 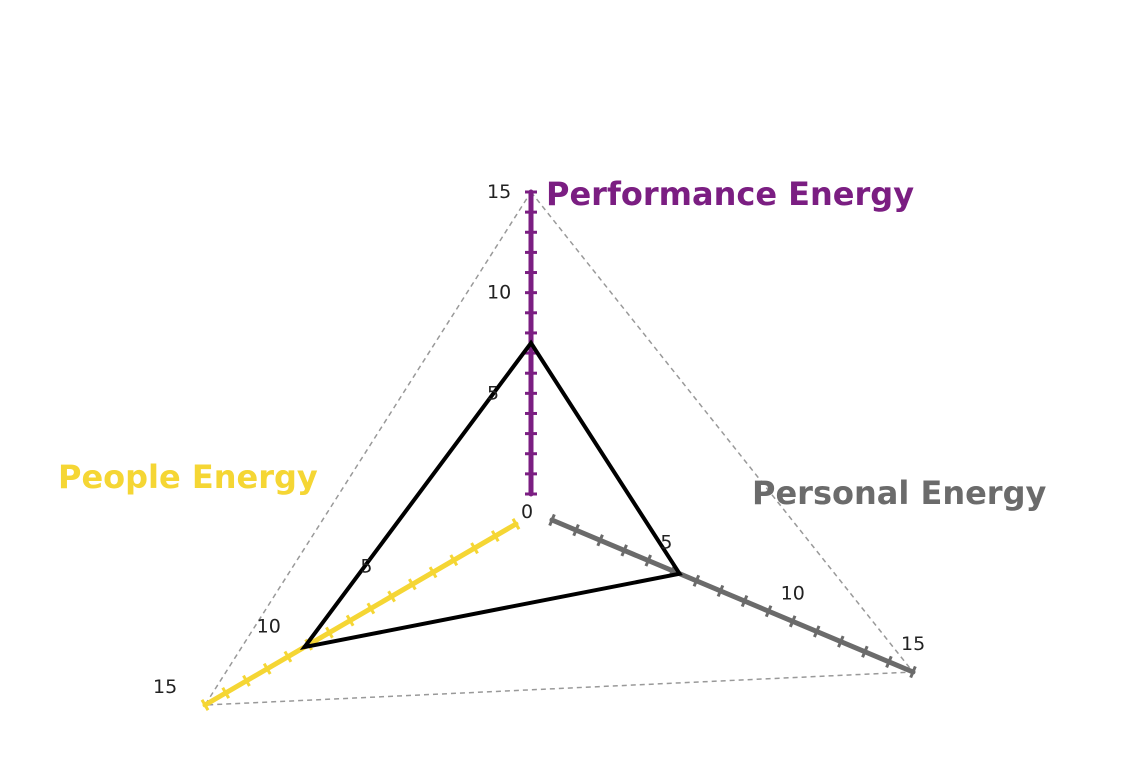 What do you see at coordinates (913, 644) in the screenshot?
I see `tick-label-personal-15: 15` at bounding box center [913, 644].